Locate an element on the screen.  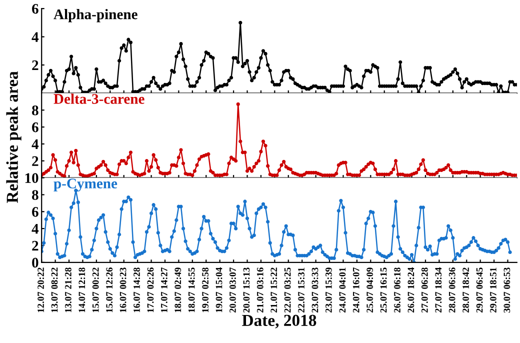
x-tick-label: 22.07 03:25 is located at coordinates (287, 290).